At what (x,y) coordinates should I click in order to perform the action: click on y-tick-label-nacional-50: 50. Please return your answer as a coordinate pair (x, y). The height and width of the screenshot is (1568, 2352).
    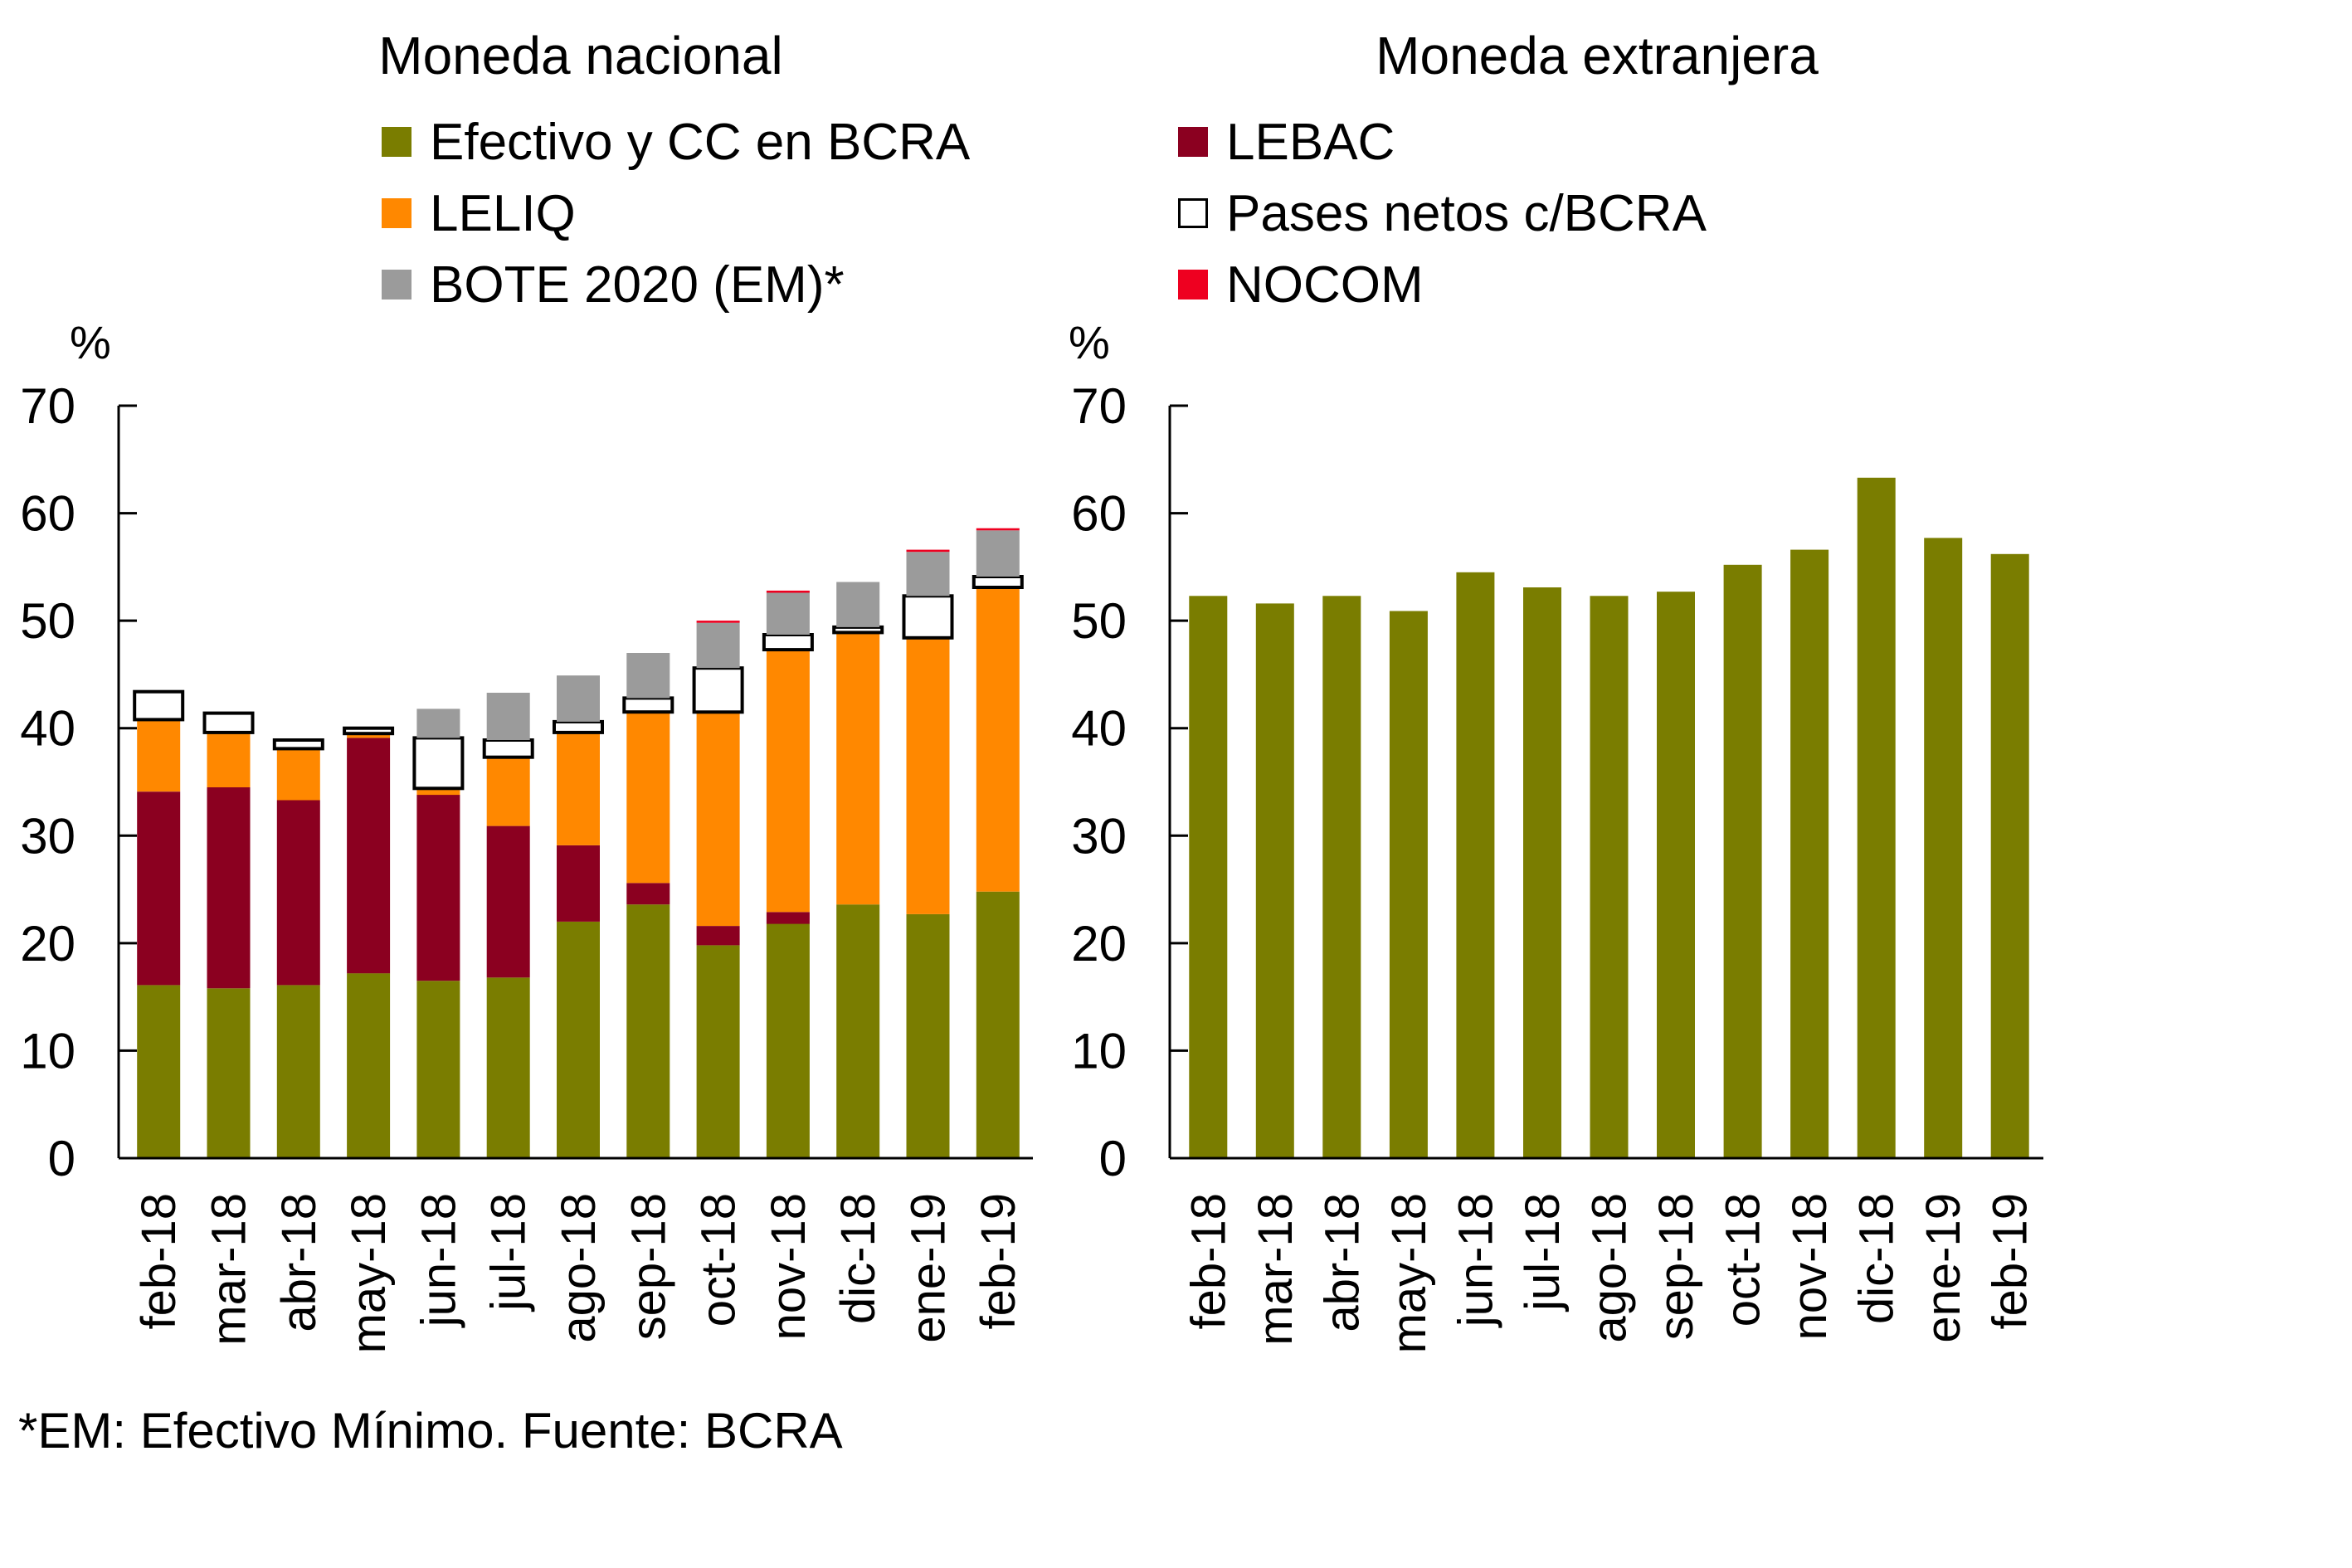
    Looking at the image, I should click on (47, 621).